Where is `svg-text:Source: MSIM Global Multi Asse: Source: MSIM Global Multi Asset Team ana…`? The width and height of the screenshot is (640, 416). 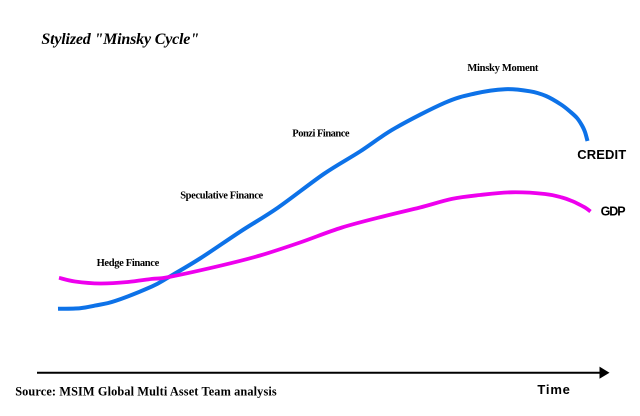 svg-text:Source: MSIM Global Multi Asse: Source: MSIM Global Multi Asset Team ana… is located at coordinates (146, 391).